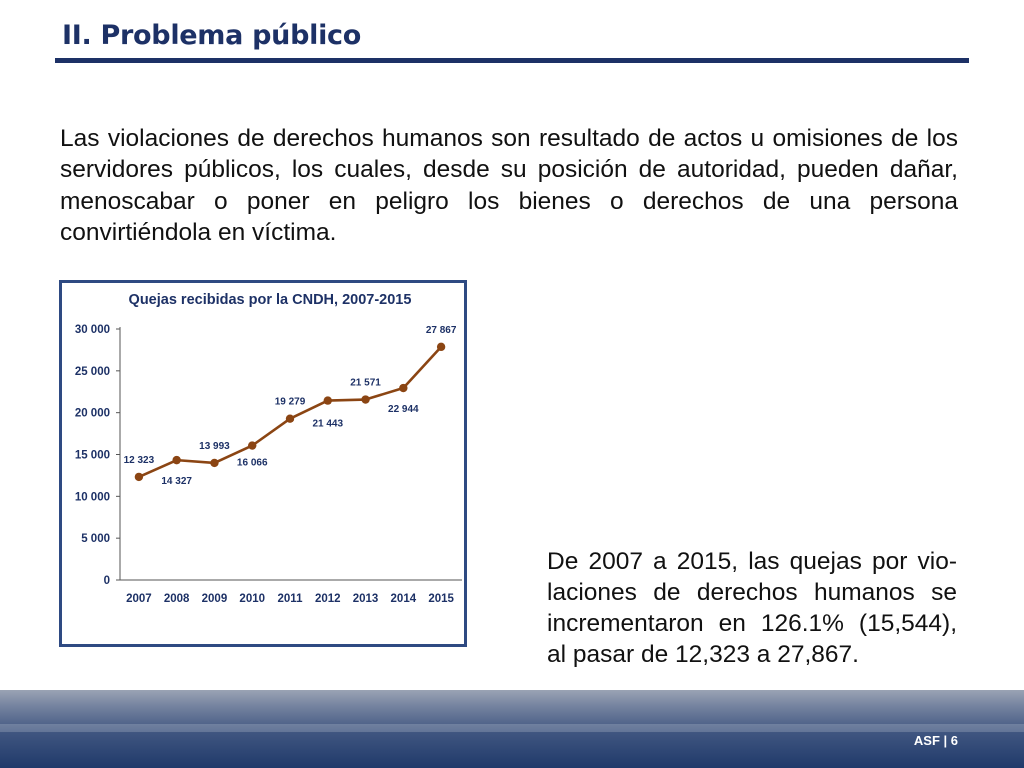  What do you see at coordinates (935, 740) in the screenshot?
I see `footer-page-label: ASF | 6` at bounding box center [935, 740].